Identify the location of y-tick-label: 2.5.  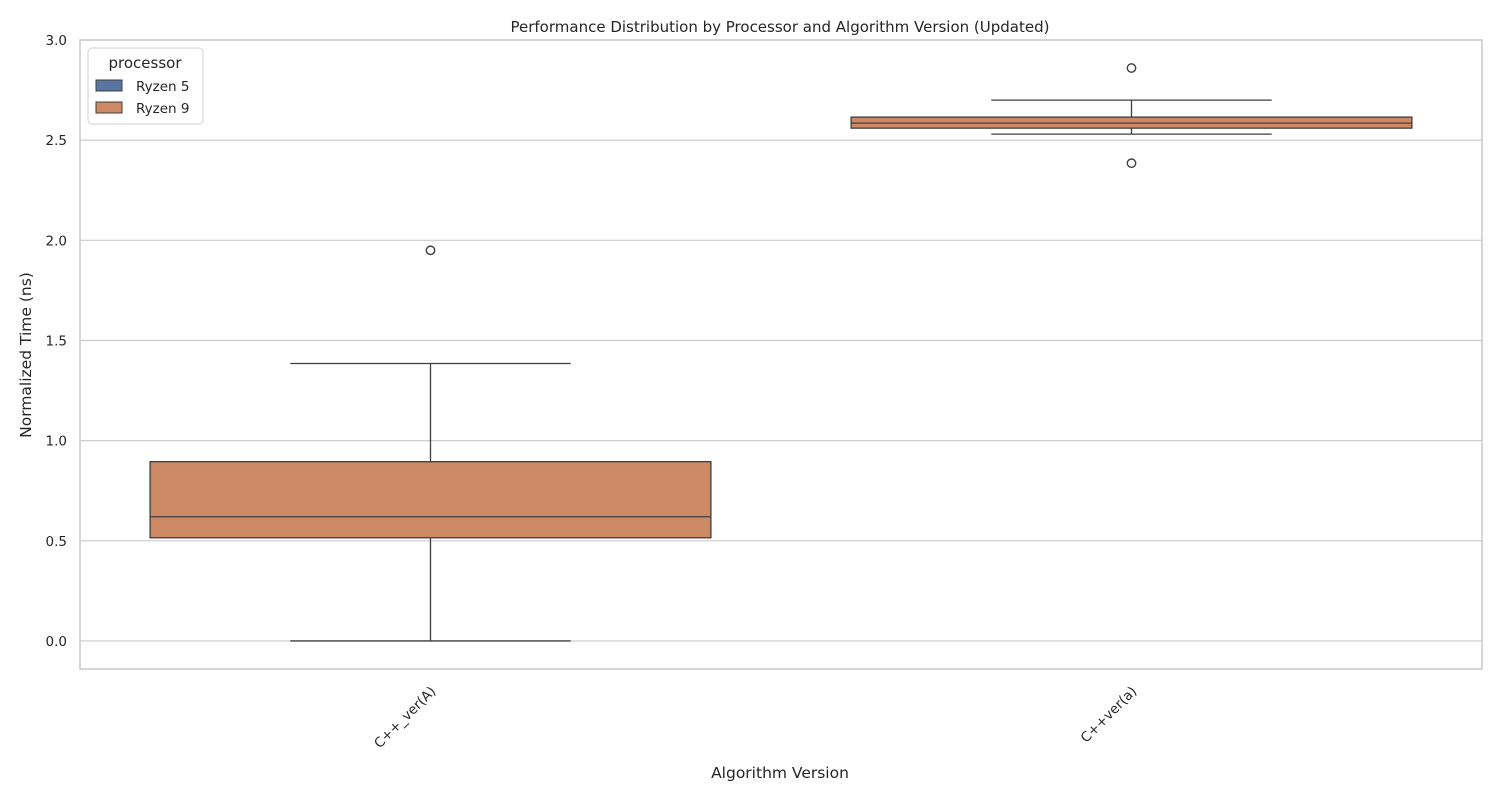
(56, 141).